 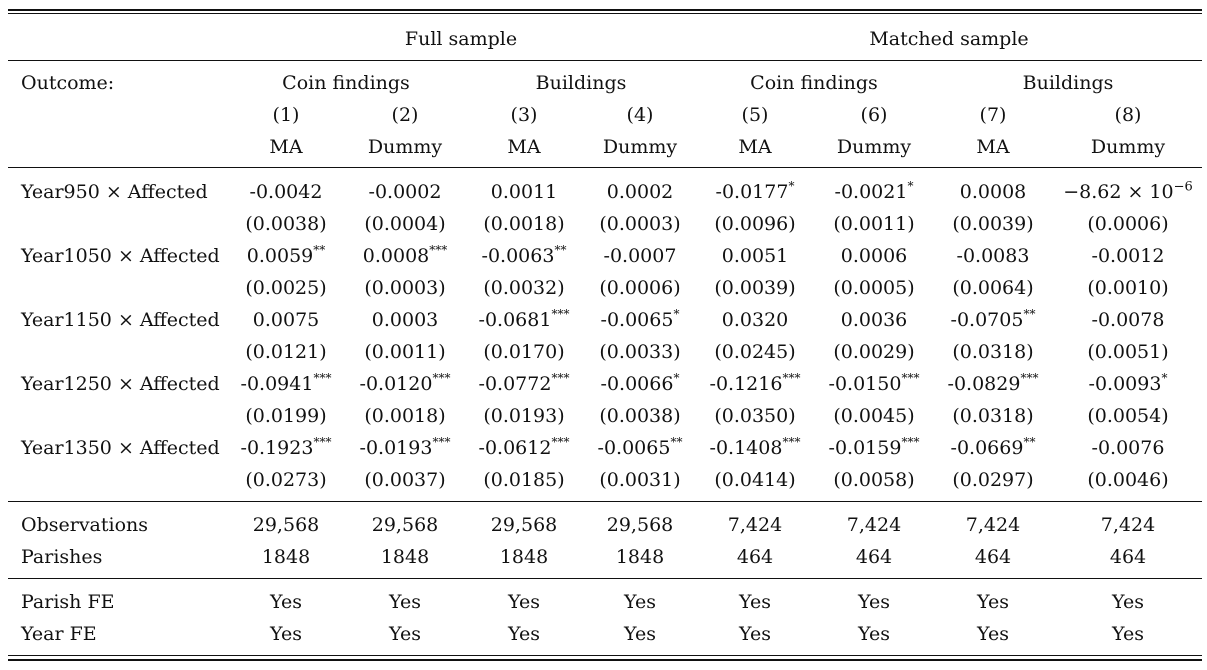 I want to click on coefficient-cell: -0.1923***, so click(x=286, y=446).